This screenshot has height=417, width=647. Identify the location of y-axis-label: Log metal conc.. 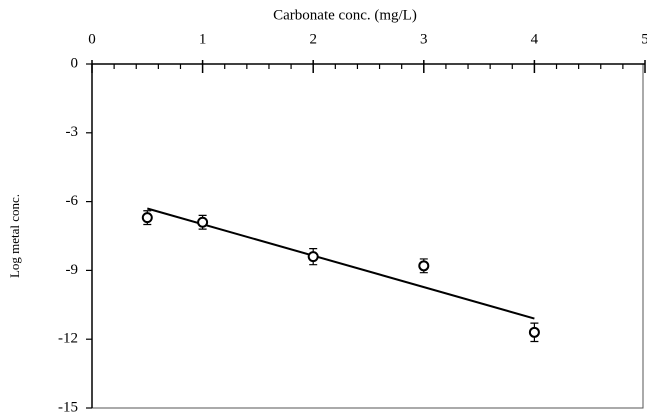
(14, 236).